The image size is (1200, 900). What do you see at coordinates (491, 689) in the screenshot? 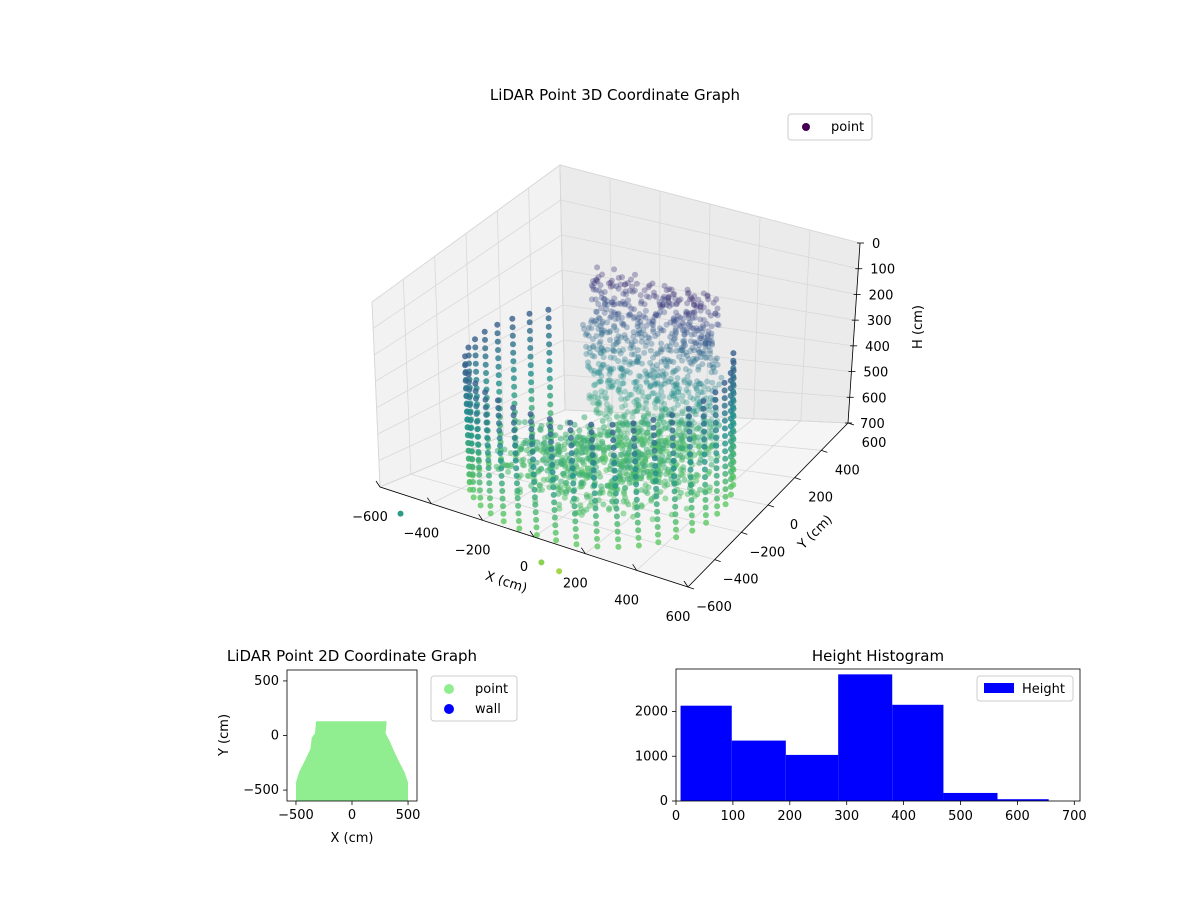
I see `legend-2d-point-label: point` at bounding box center [491, 689].